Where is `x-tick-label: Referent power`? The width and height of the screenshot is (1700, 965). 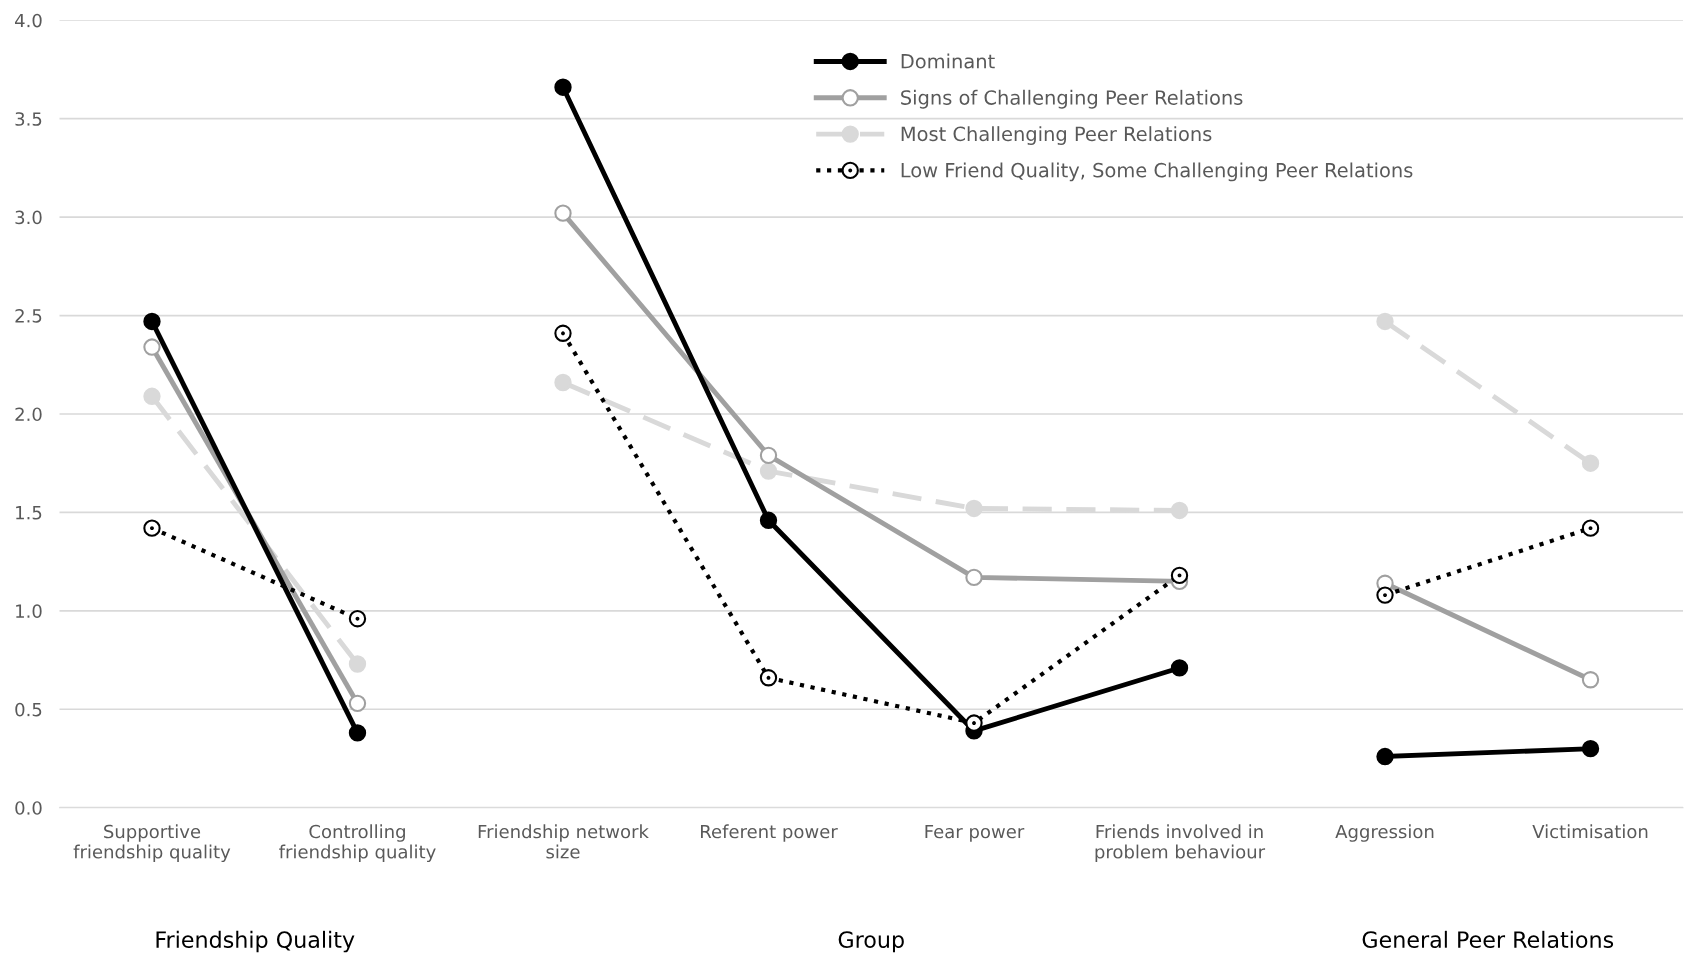
x-tick-label: Referent power is located at coordinates (769, 833).